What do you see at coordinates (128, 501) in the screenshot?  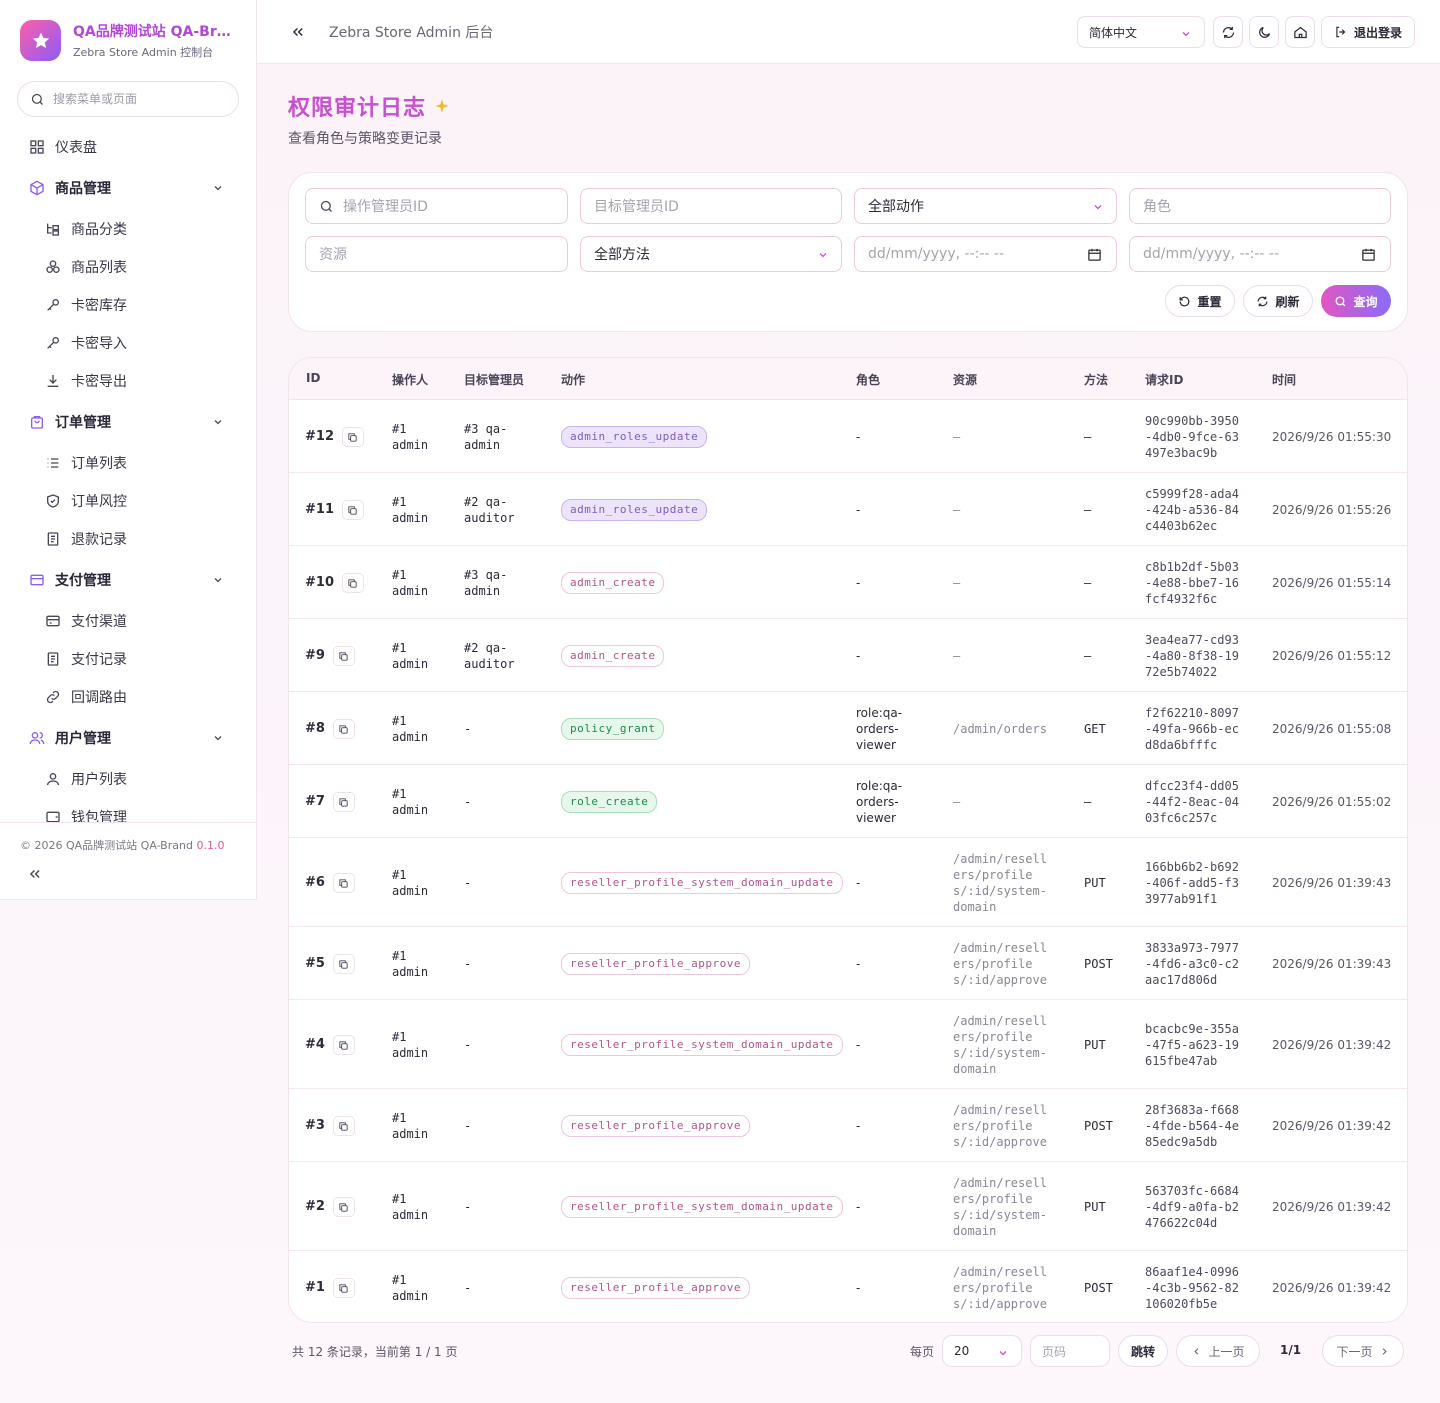 I see `sidebar-item-order-risk: 订单风控` at bounding box center [128, 501].